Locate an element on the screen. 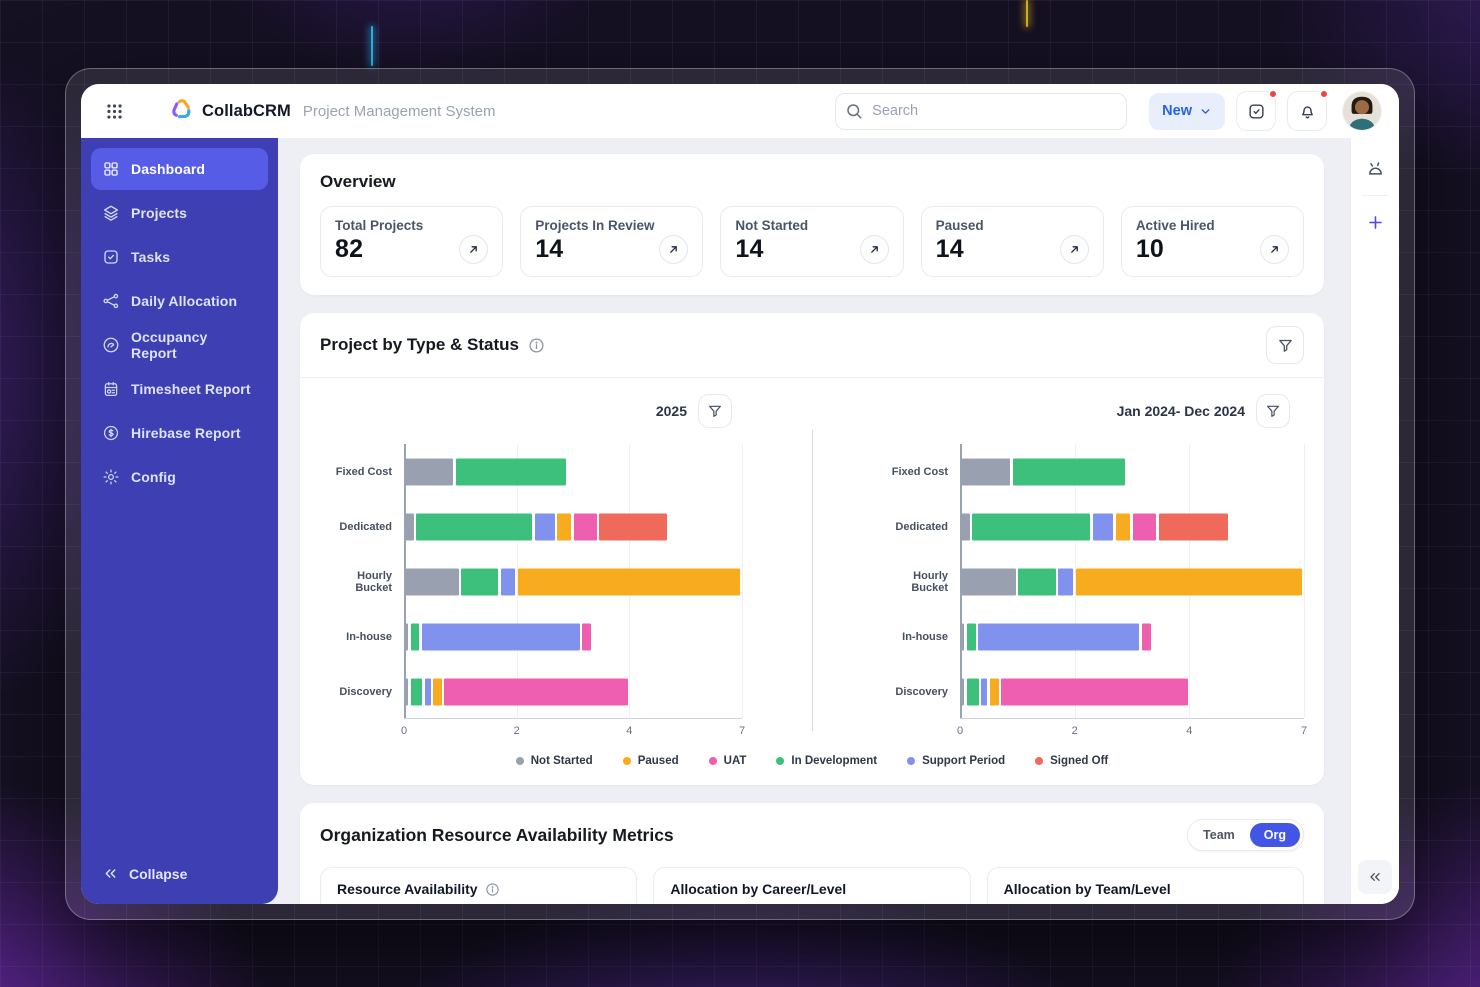 The width and height of the screenshot is (1480, 987). background-accent-yellow is located at coordinates (1027, 13).